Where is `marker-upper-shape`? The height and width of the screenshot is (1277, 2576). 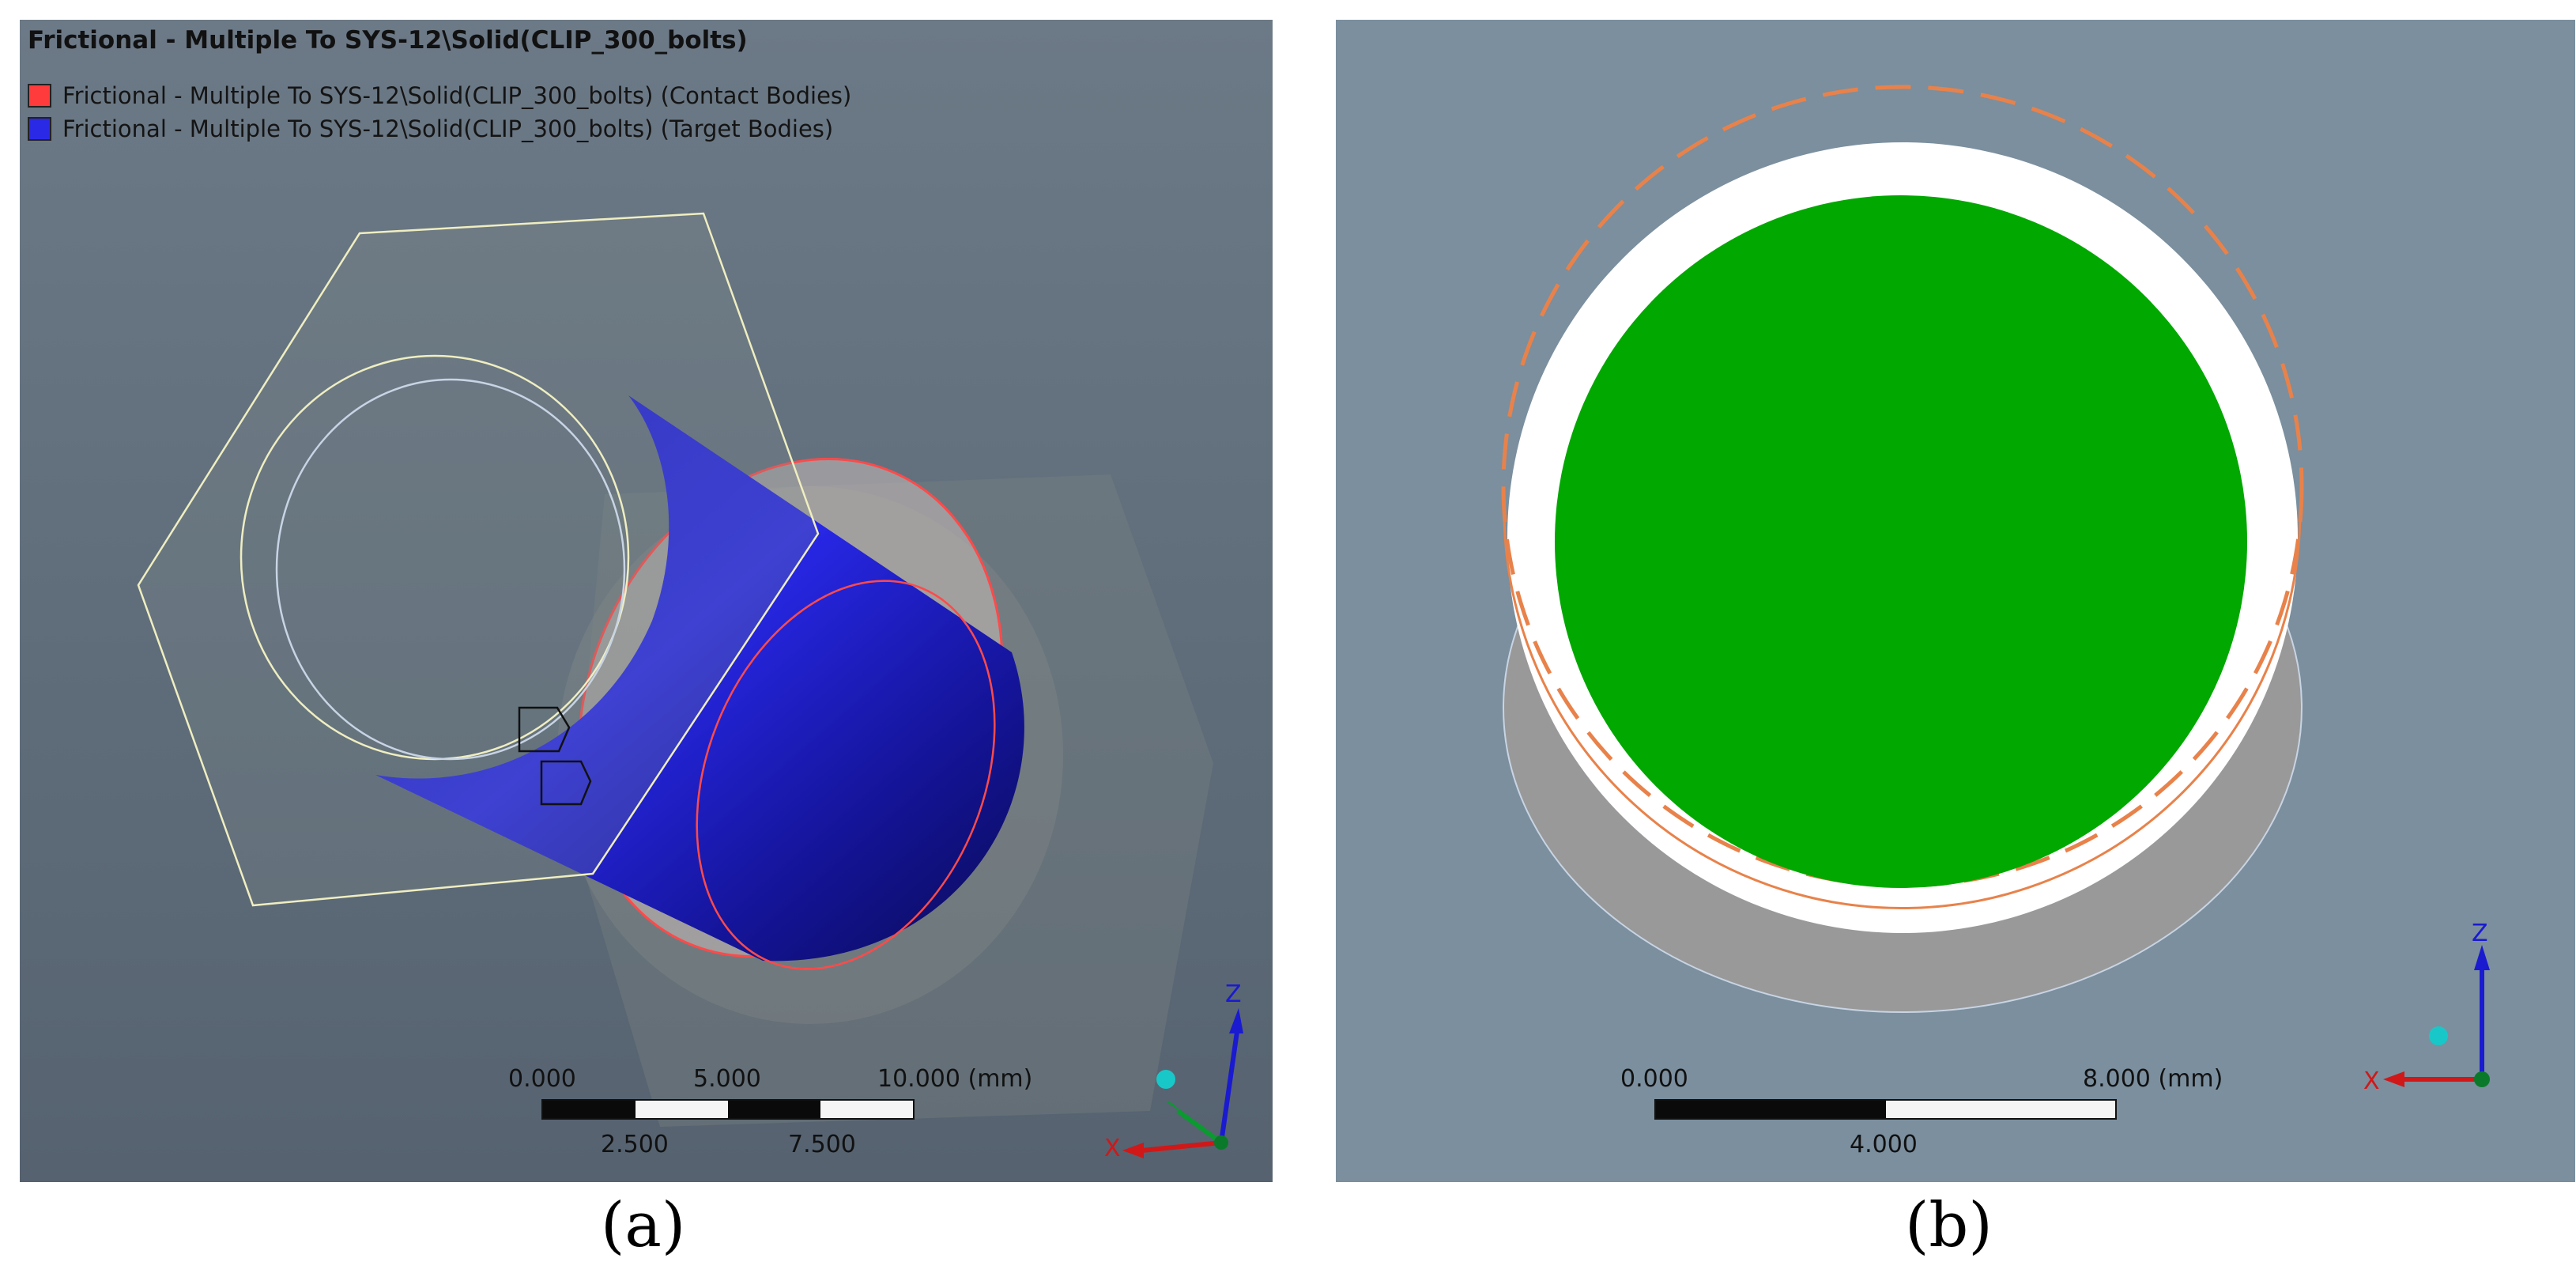 marker-upper-shape is located at coordinates (544, 729).